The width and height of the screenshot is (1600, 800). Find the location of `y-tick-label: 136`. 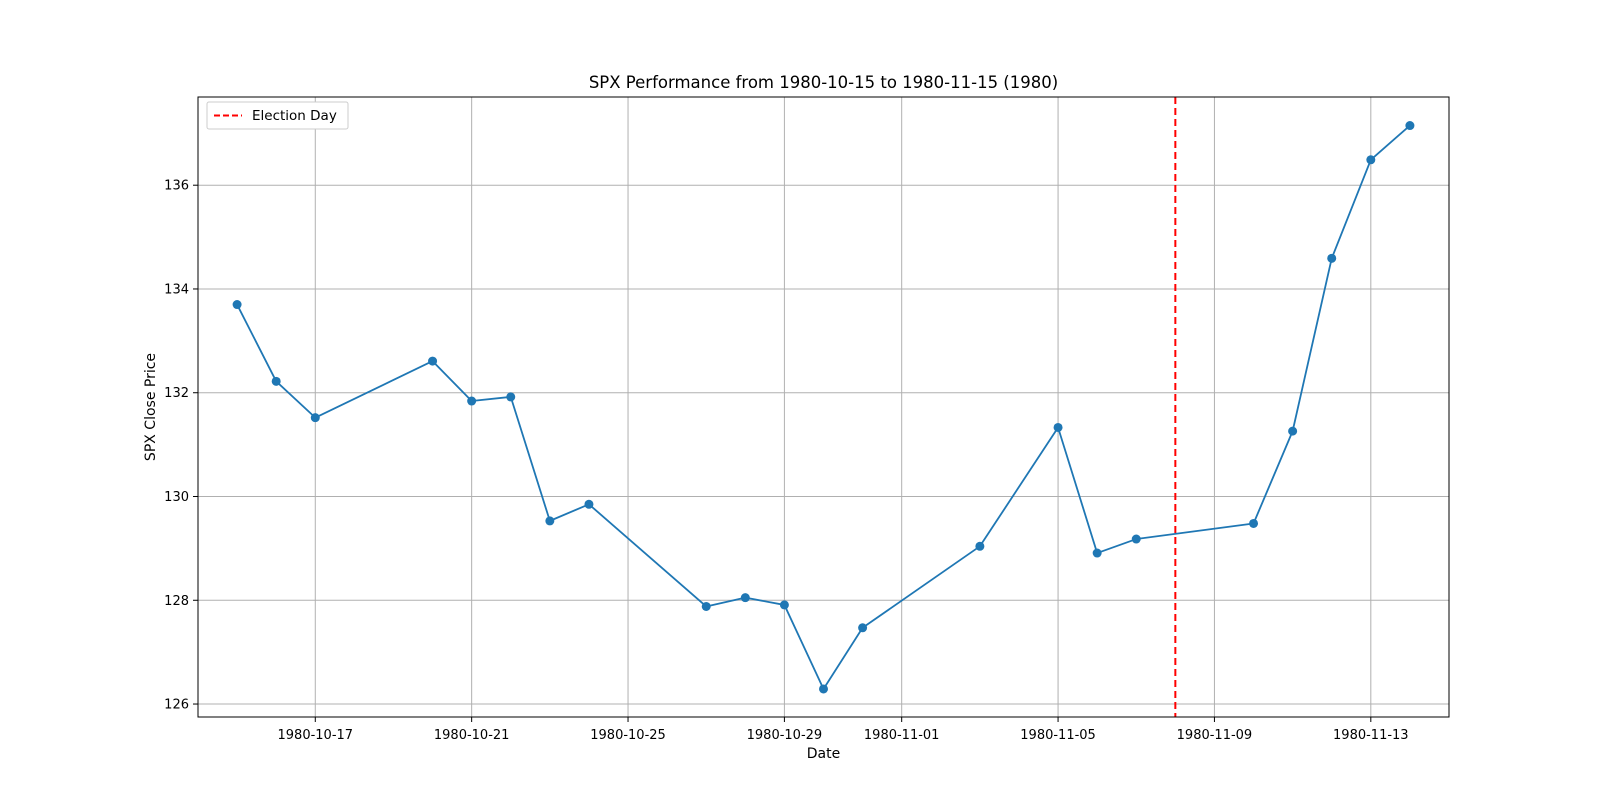

y-tick-label: 136 is located at coordinates (176, 186).